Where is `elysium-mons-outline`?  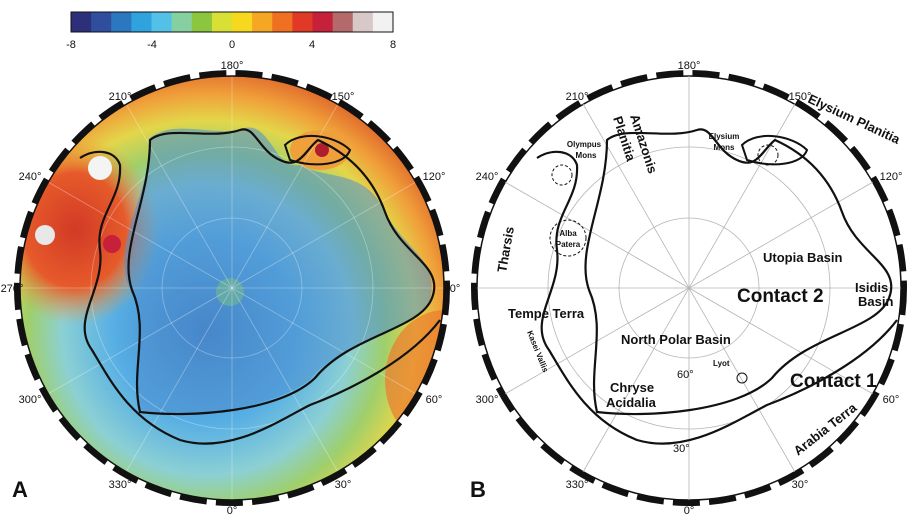 elysium-mons-outline is located at coordinates (768, 155).